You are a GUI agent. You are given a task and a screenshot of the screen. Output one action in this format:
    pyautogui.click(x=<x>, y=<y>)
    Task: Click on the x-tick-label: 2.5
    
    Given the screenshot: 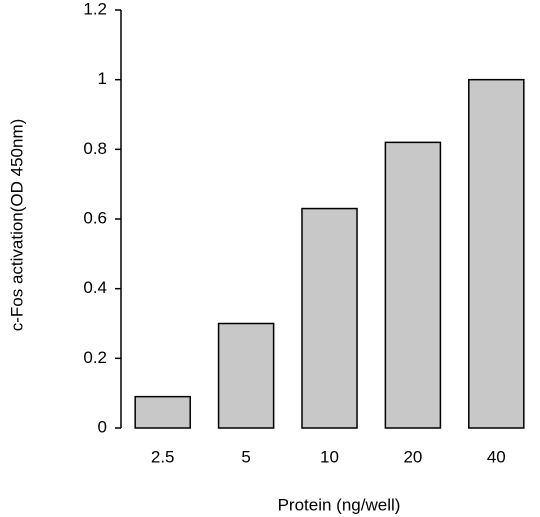 What is the action you would take?
    pyautogui.click(x=163, y=456)
    